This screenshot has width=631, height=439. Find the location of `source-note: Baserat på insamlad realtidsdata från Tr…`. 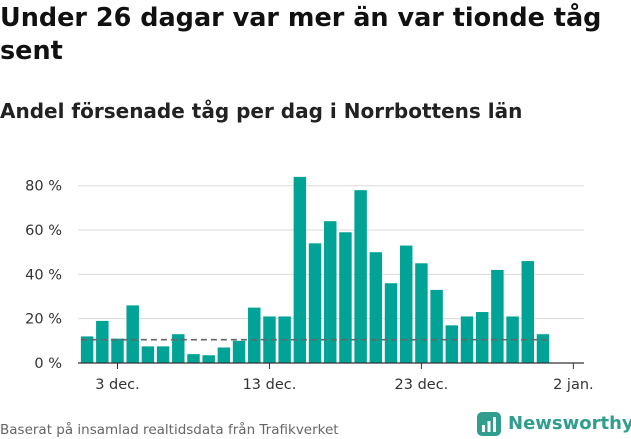

source-note: Baserat på insamlad realtidsdata från Tr… is located at coordinates (169, 430).